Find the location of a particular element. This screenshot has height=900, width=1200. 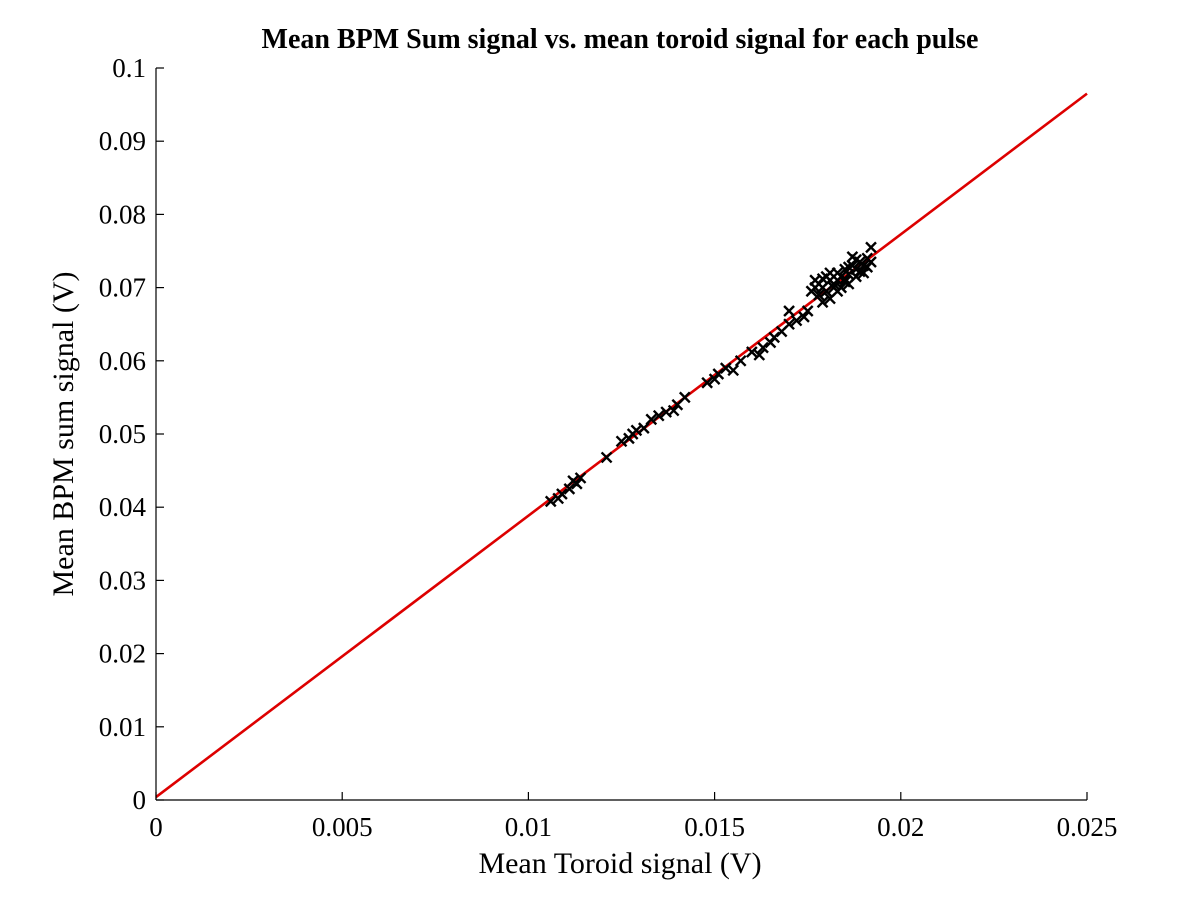

y-tick-label: 0 is located at coordinates (140, 800).